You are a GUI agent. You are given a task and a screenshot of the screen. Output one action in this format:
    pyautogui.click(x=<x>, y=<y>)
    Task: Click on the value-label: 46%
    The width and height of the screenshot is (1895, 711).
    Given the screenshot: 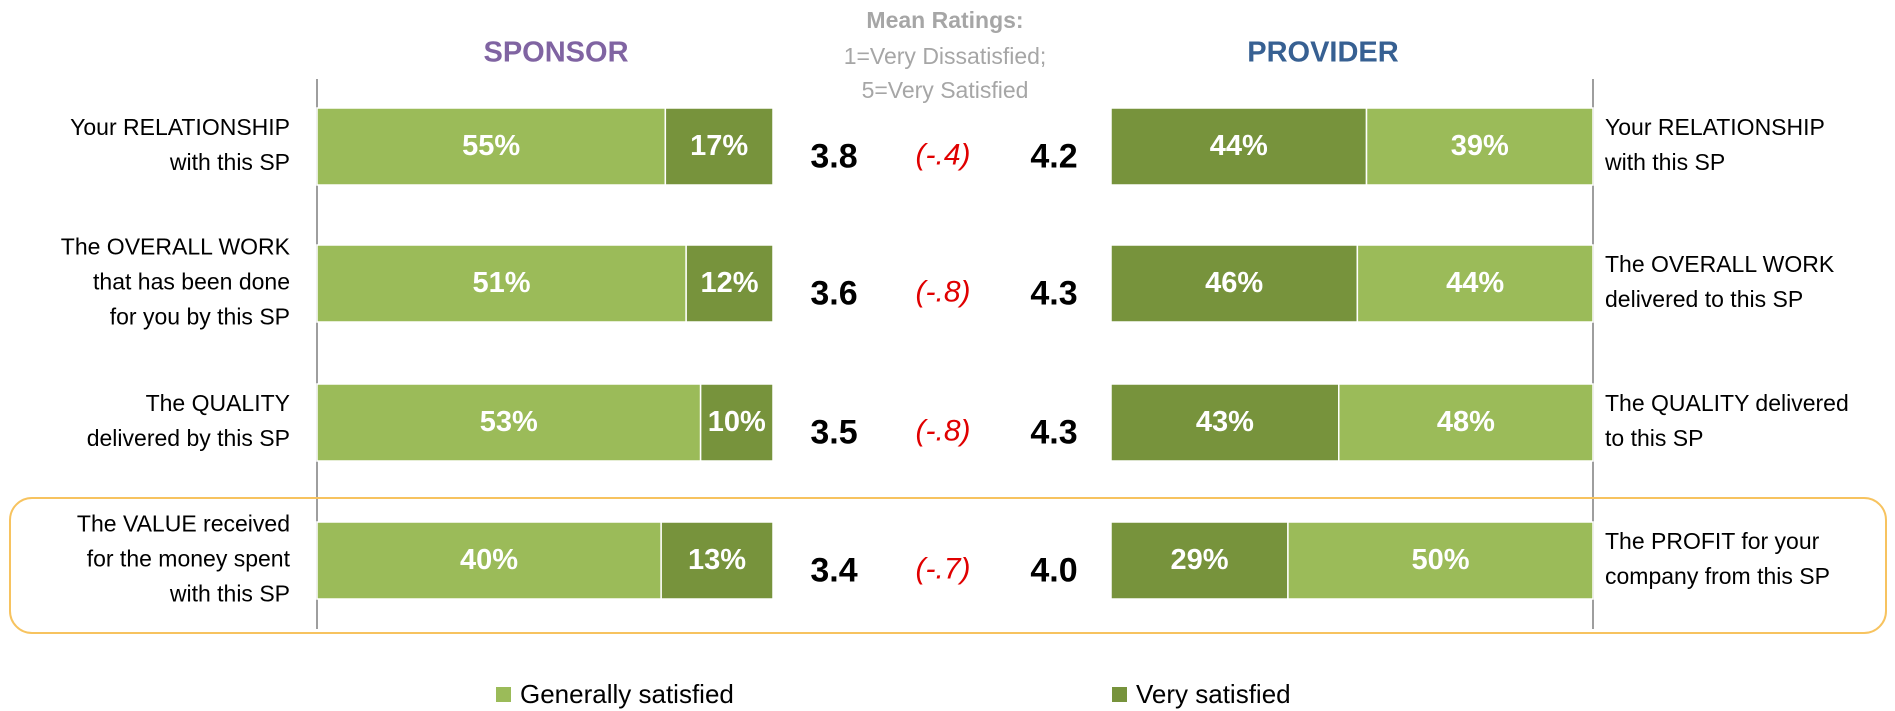 What is the action you would take?
    pyautogui.click(x=1234, y=283)
    